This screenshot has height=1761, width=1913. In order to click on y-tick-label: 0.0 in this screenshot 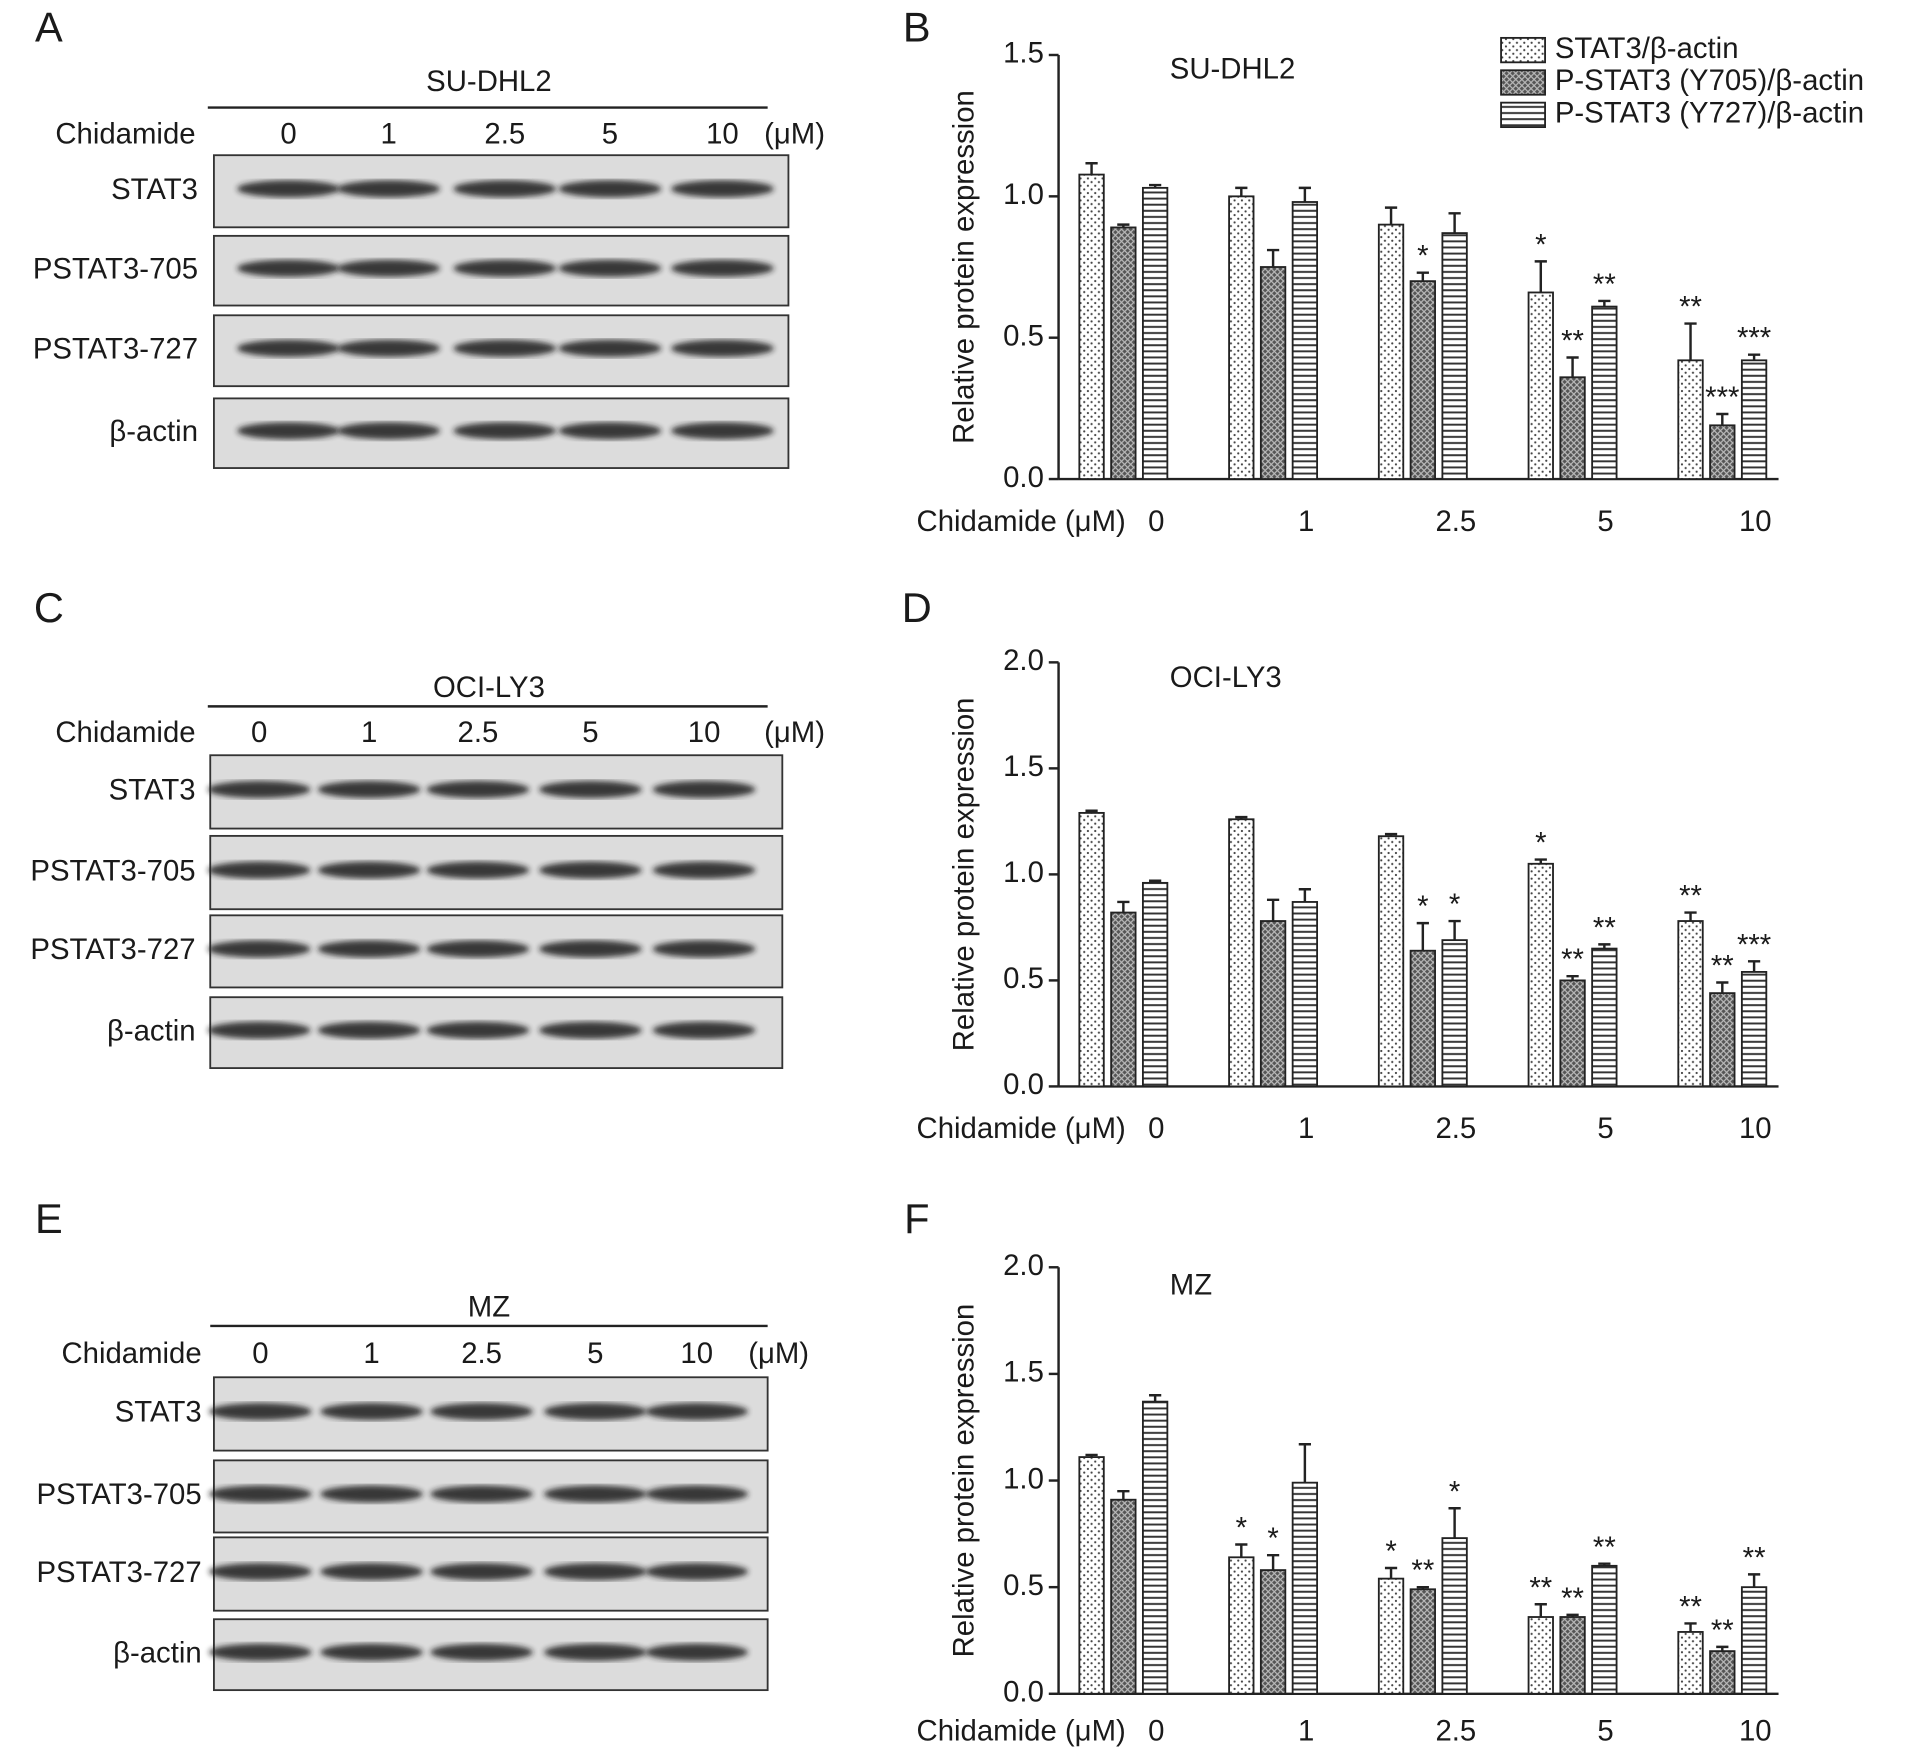, I will do `click(1023, 477)`.